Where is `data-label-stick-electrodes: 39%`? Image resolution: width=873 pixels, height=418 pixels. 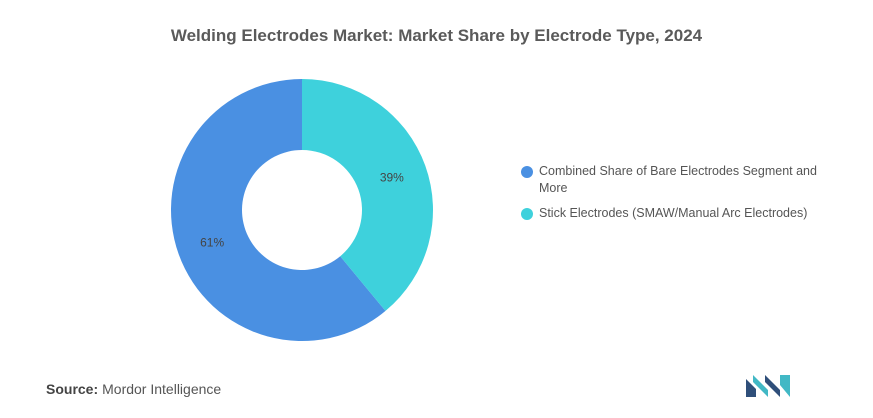
data-label-stick-electrodes: 39% is located at coordinates (392, 178).